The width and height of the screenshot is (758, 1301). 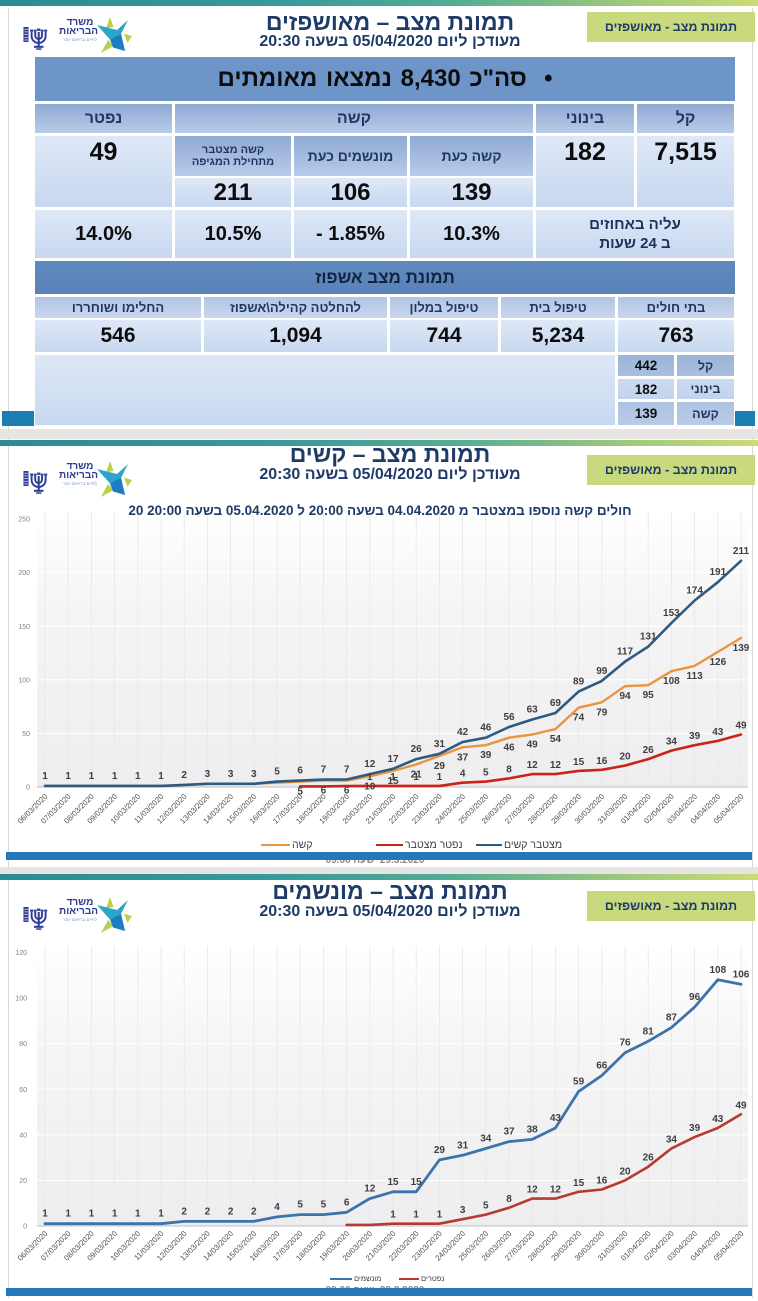 What do you see at coordinates (463, 732) in the screenshot?
I see `svg-text: 42` at bounding box center [463, 732].